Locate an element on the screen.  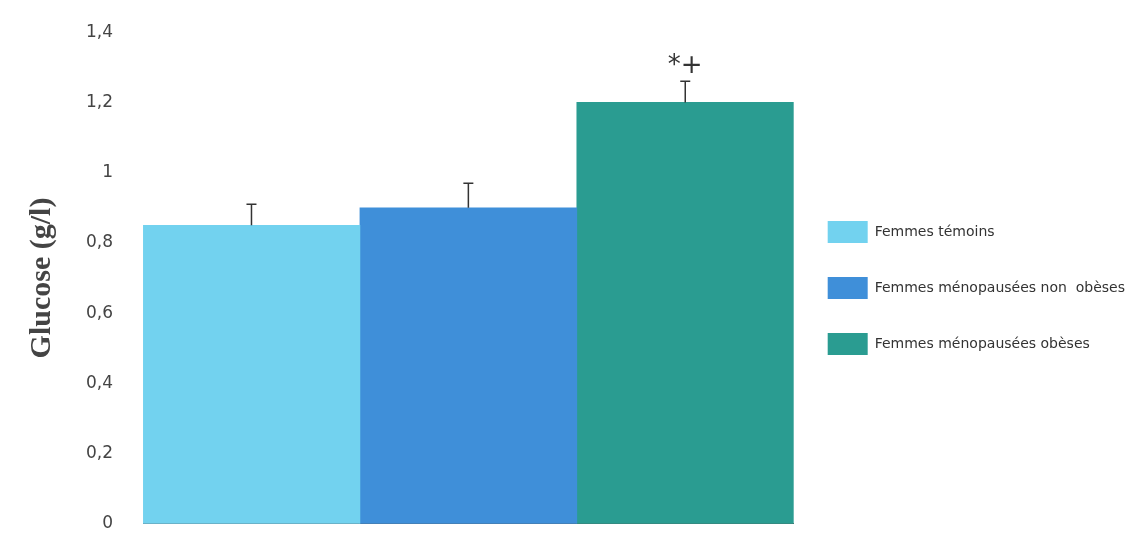
legend-label: Femmes ménopausées obèses is located at coordinates (982, 342).